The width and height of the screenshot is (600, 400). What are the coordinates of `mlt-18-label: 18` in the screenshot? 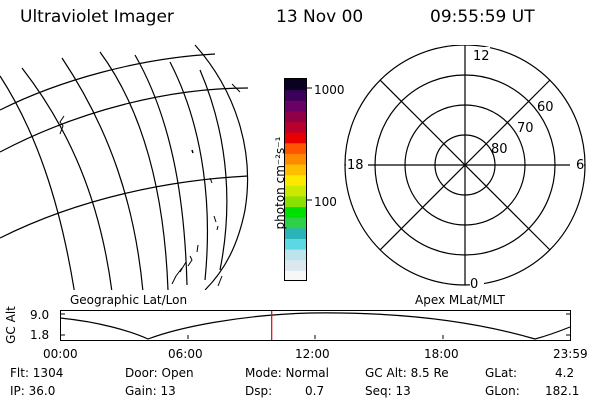 It's located at (355, 165).